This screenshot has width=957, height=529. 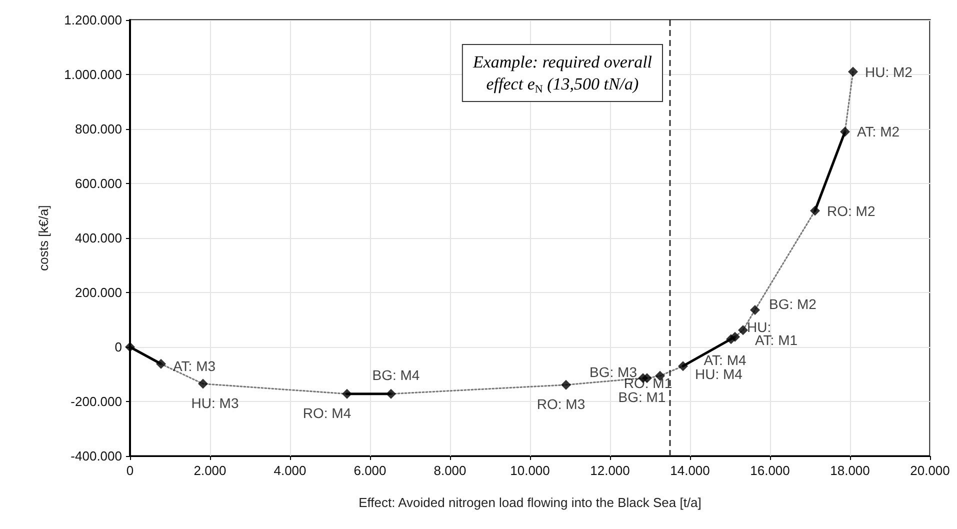 I want to click on data-label: RO: M4, so click(x=327, y=412).